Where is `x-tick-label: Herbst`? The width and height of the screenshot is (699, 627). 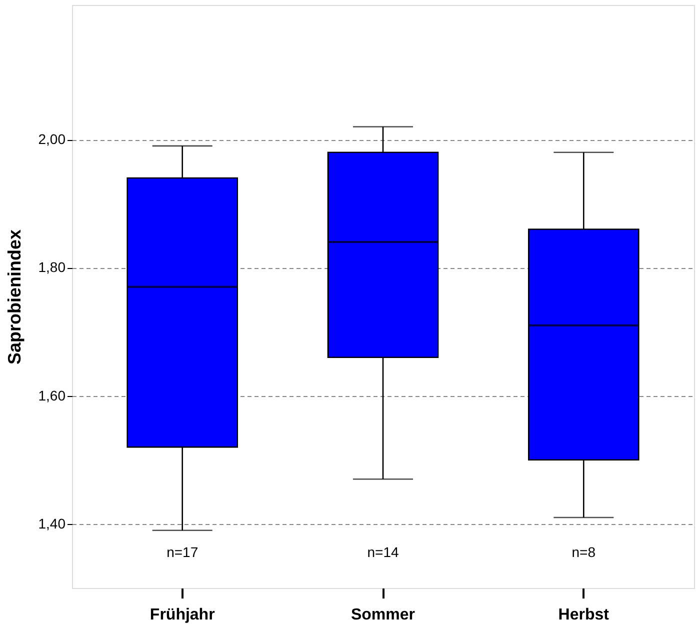
x-tick-label: Herbst is located at coordinates (584, 615).